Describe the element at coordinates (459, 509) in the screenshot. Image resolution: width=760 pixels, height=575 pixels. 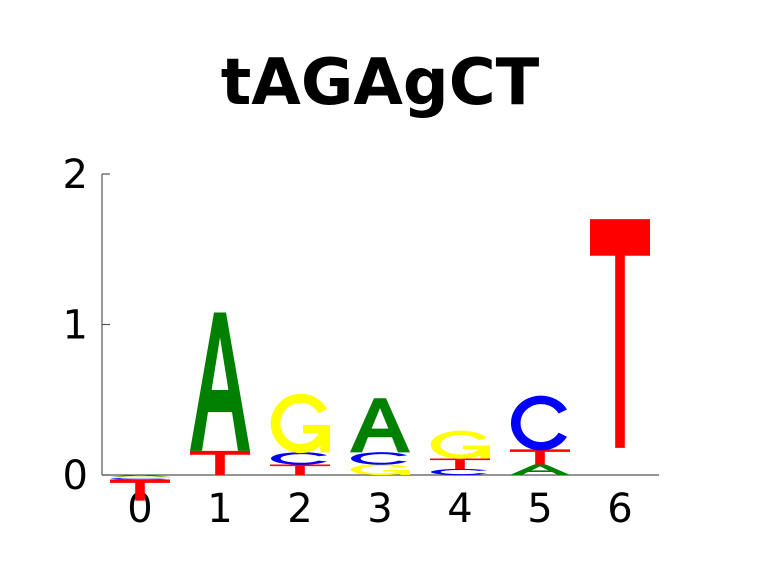
I see `x-tick-label: 4` at that location.